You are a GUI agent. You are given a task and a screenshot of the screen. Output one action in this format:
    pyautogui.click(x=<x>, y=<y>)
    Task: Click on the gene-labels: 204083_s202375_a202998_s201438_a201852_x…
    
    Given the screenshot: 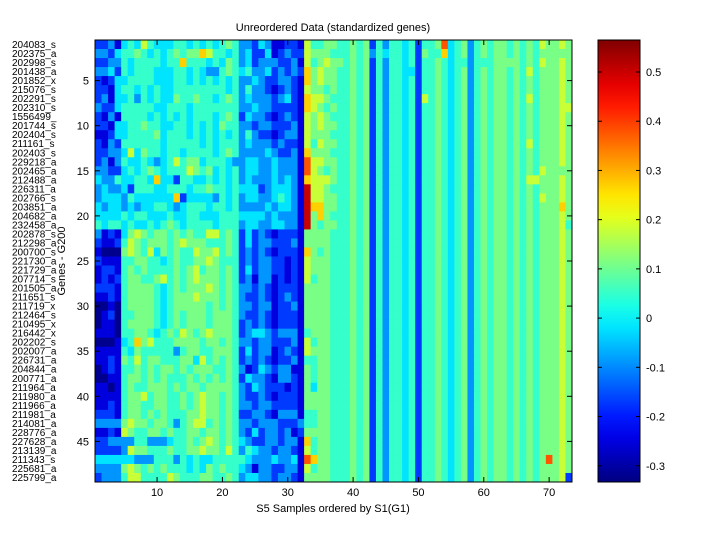 What is the action you would take?
    pyautogui.click(x=34, y=262)
    